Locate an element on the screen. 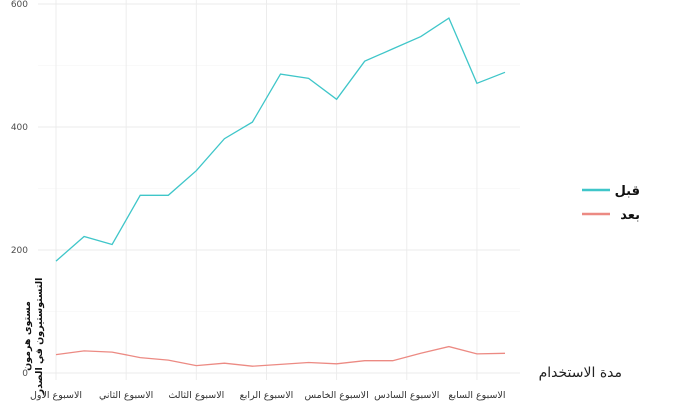 The image size is (685, 413). y-tick-label: 200 is located at coordinates (19, 251).